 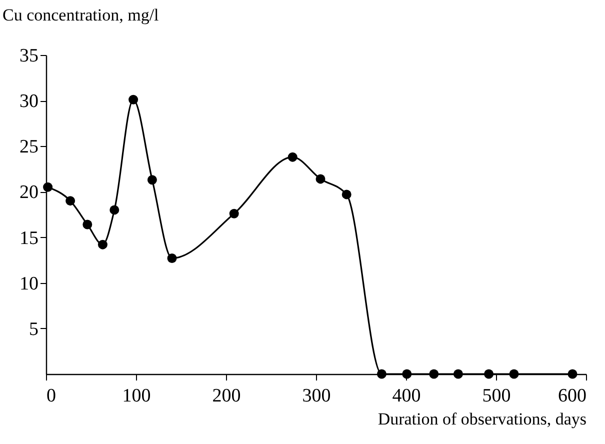 What do you see at coordinates (33, 329) in the screenshot?
I see `y-tick-label: 5` at bounding box center [33, 329].